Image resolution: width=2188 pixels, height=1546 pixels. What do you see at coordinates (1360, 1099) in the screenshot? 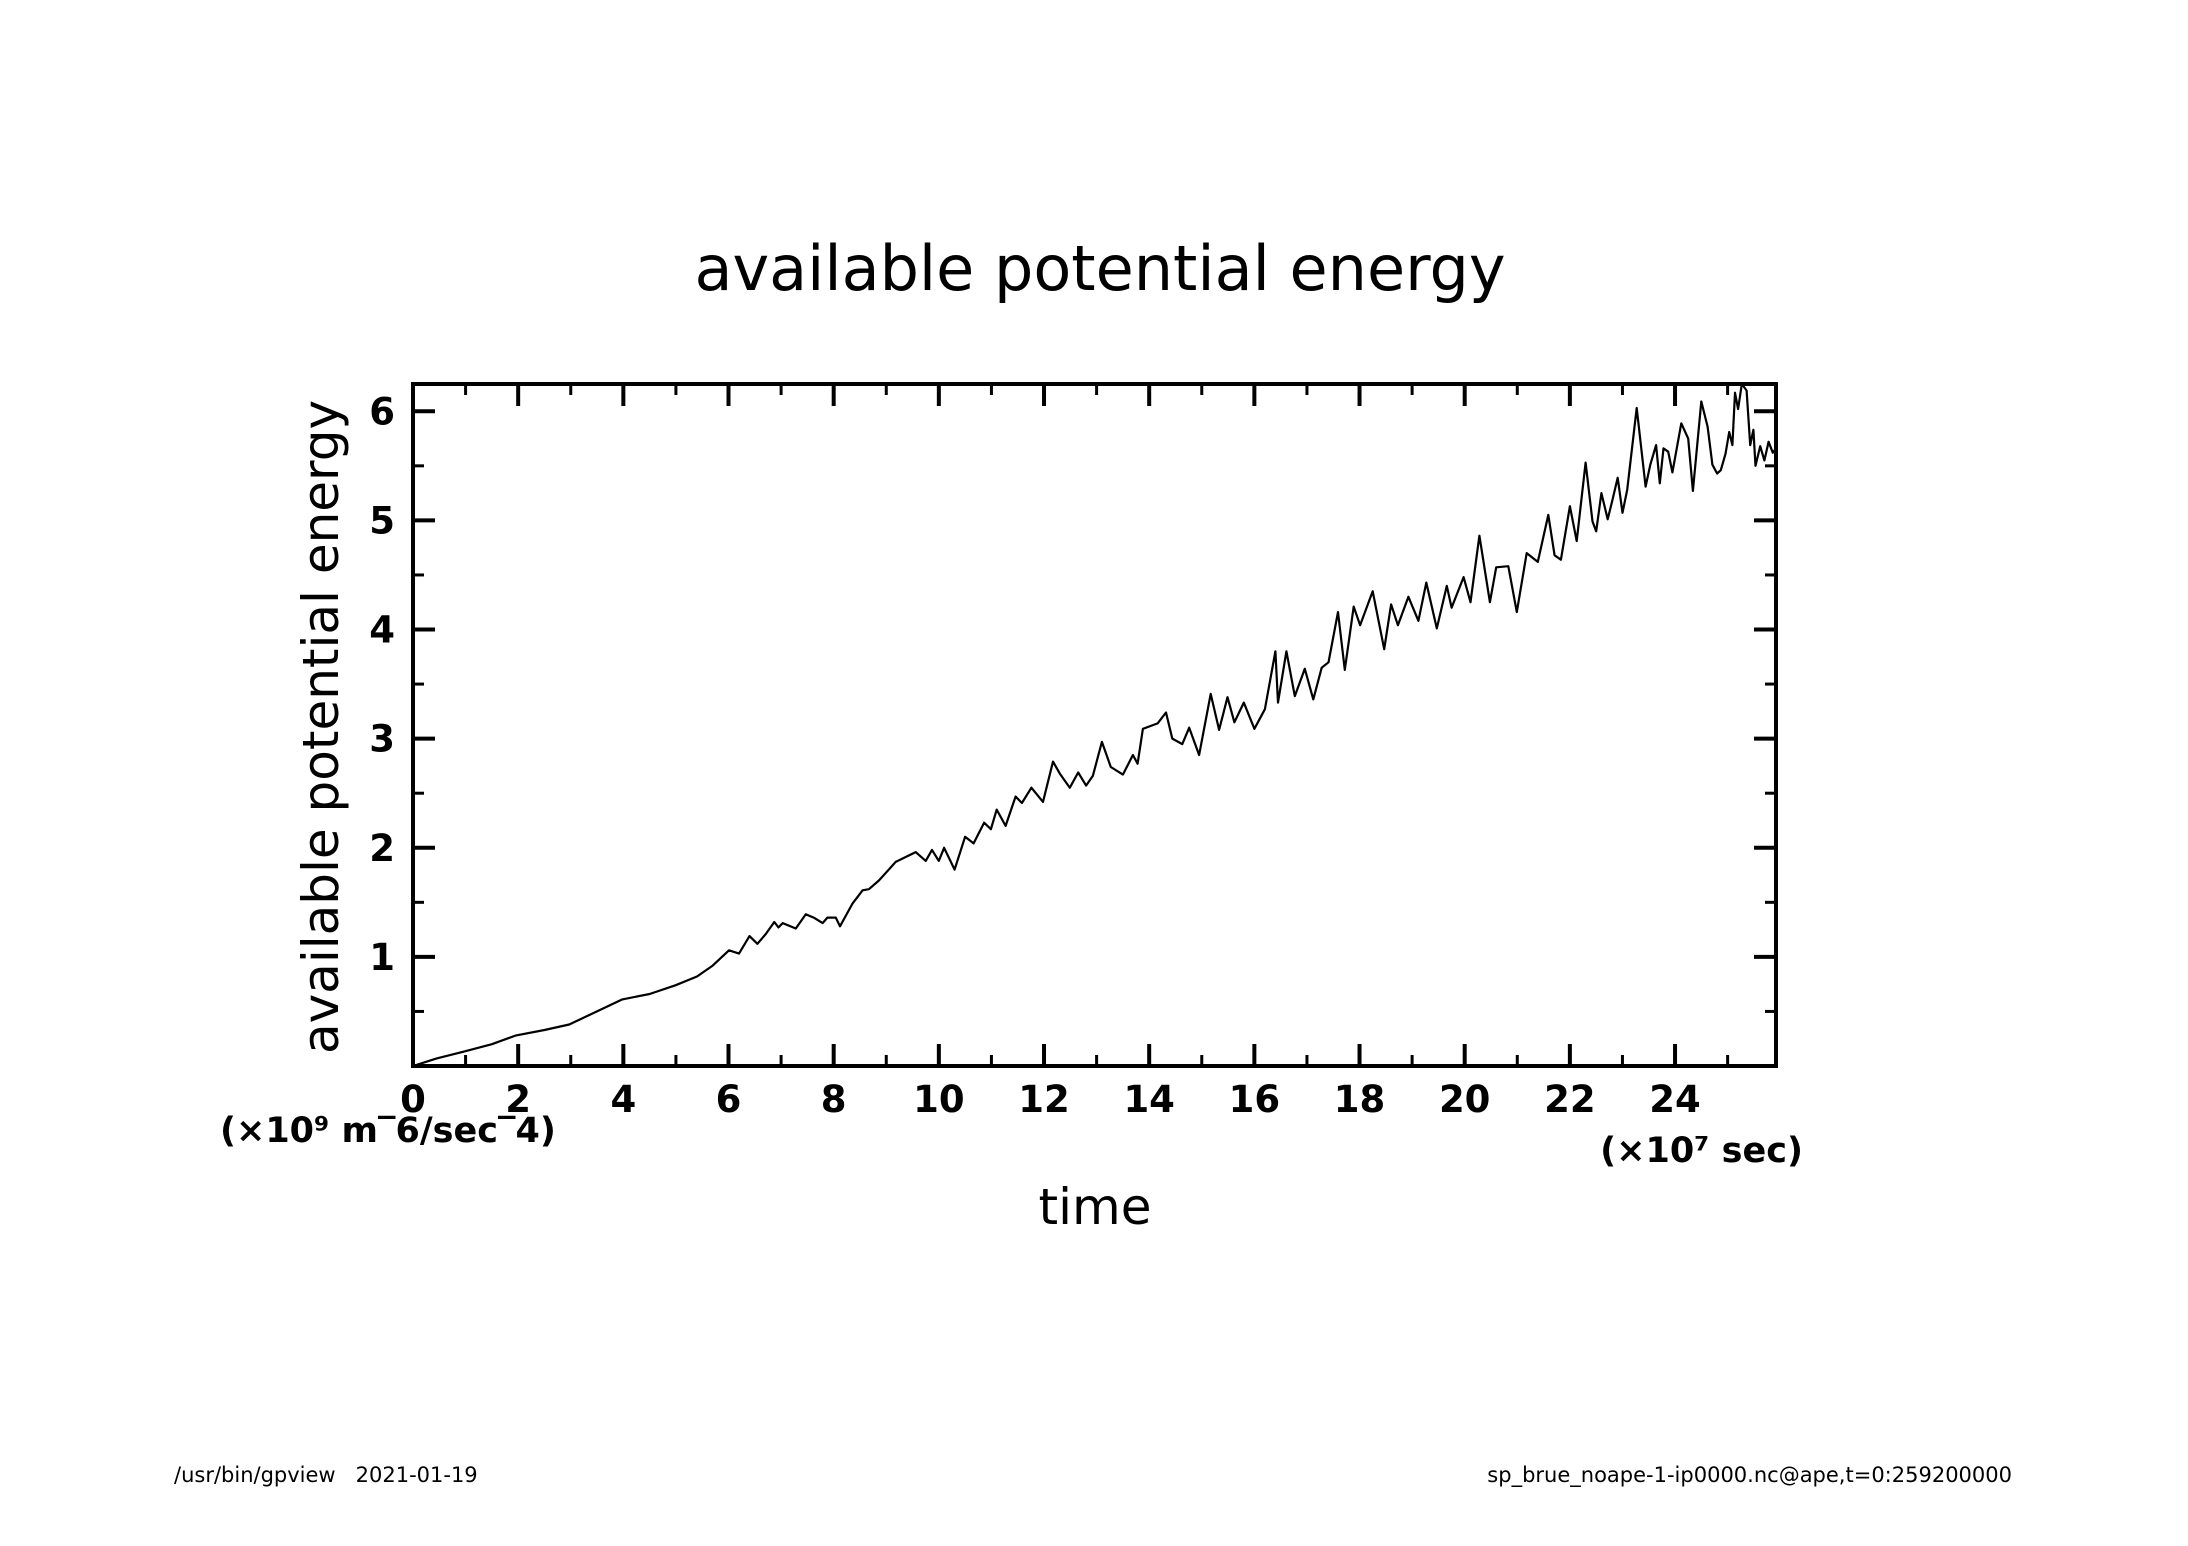
I see `x-tick-label: 18` at bounding box center [1360, 1099].